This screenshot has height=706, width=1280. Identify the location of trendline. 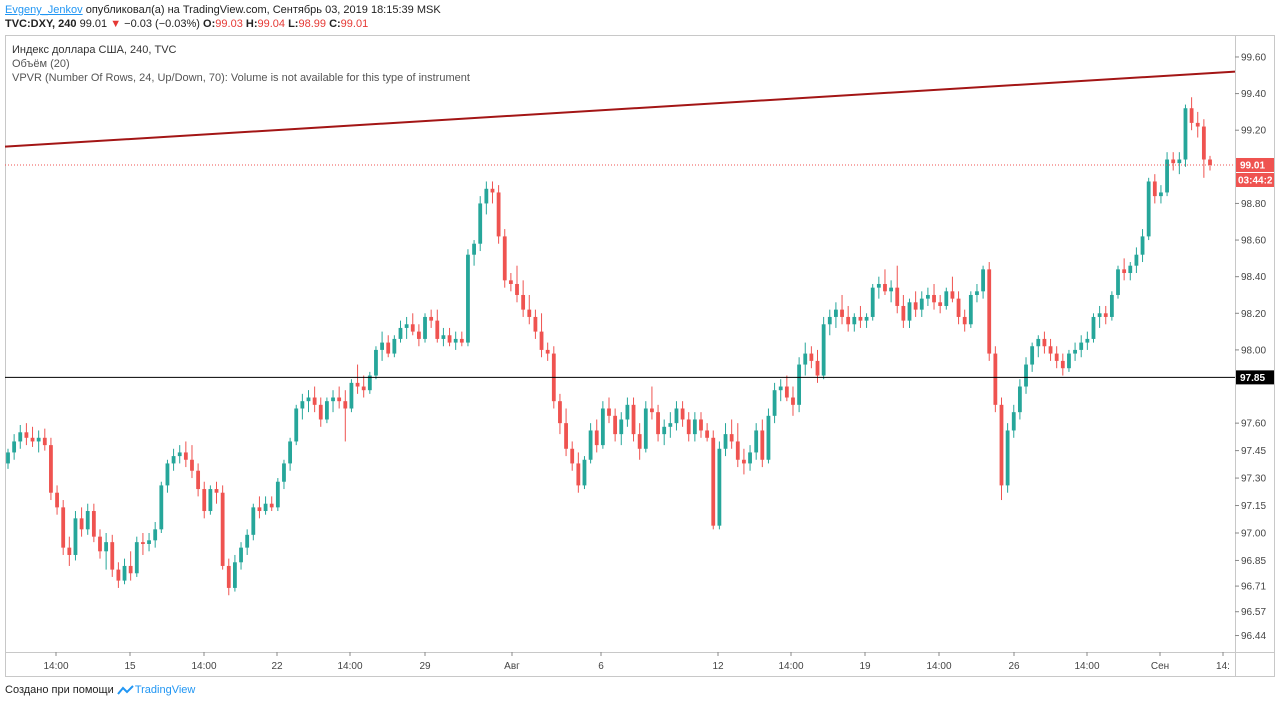
(620, 109).